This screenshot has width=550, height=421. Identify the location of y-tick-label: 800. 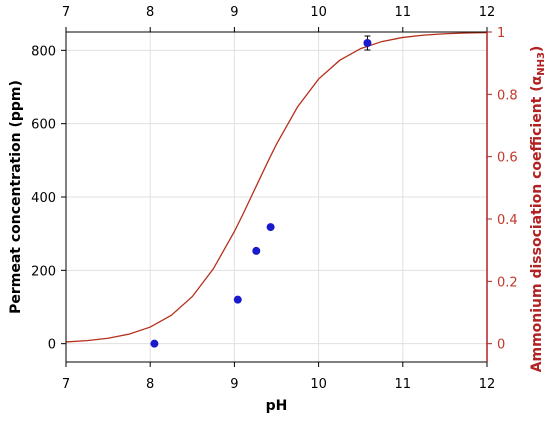
(43, 51).